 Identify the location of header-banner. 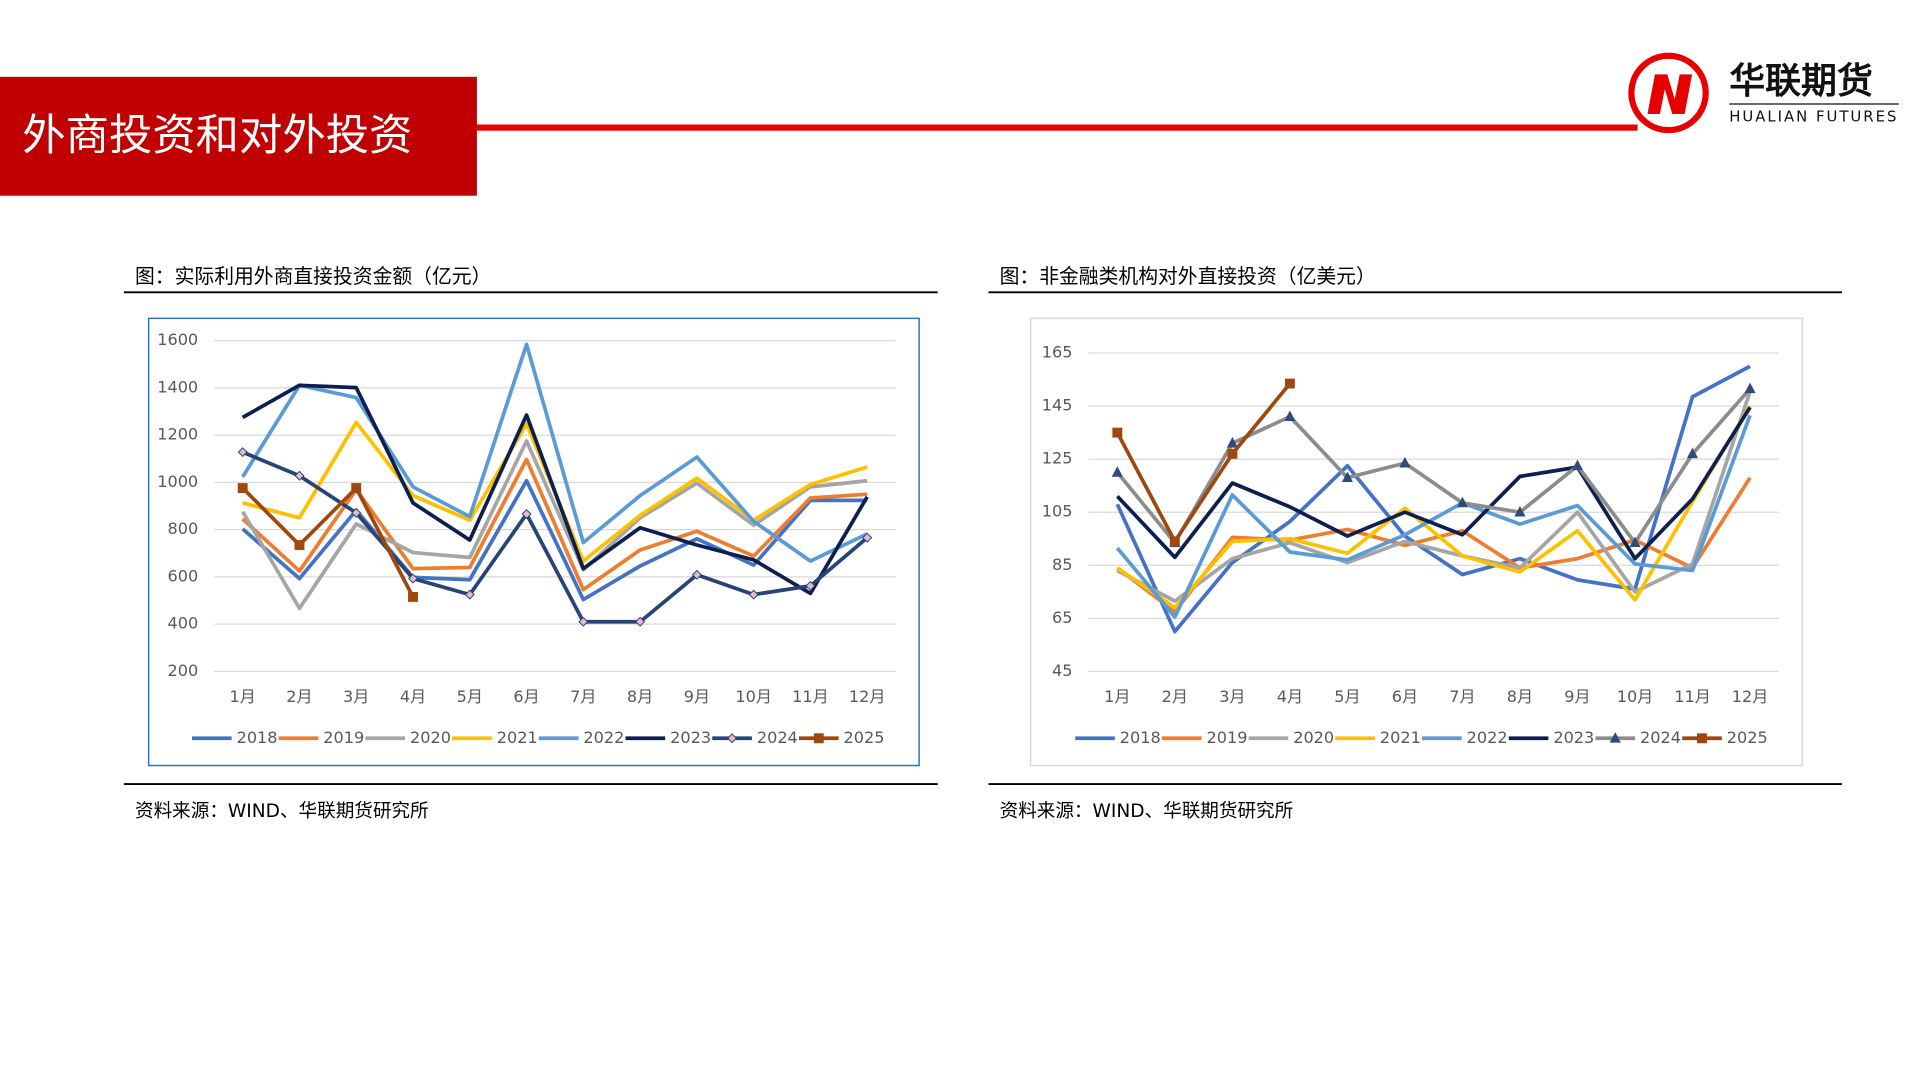
(238, 136).